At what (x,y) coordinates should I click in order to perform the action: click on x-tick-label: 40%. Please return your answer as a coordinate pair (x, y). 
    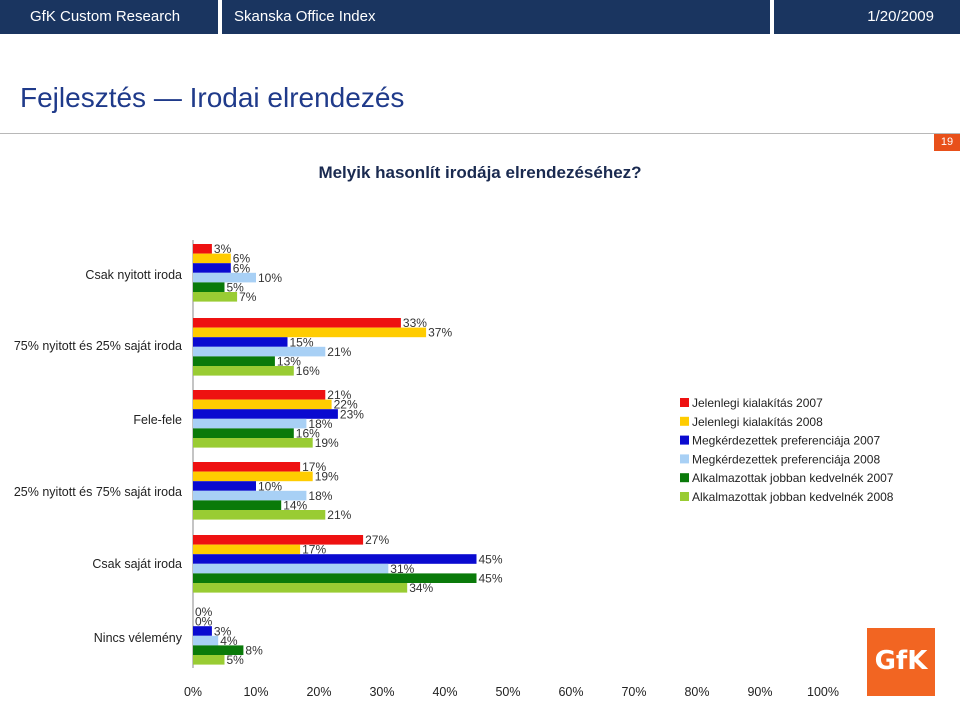
    Looking at the image, I should click on (444, 692).